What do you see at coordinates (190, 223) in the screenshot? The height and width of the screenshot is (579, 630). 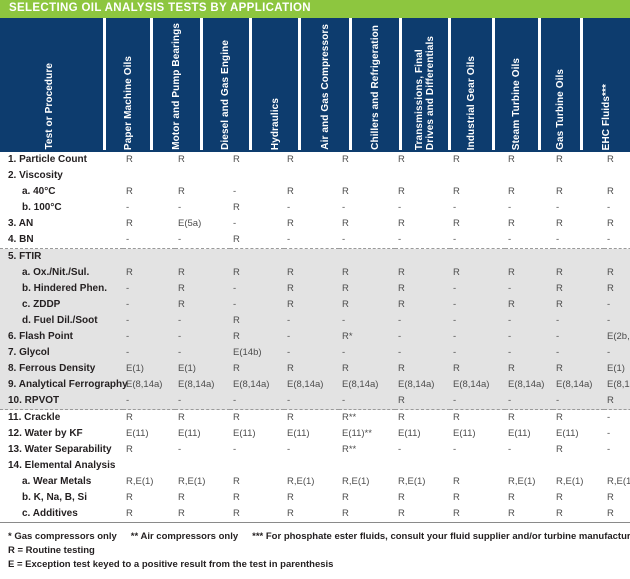 I see `cell-motor-and-pump-bearings: E(5a)` at bounding box center [190, 223].